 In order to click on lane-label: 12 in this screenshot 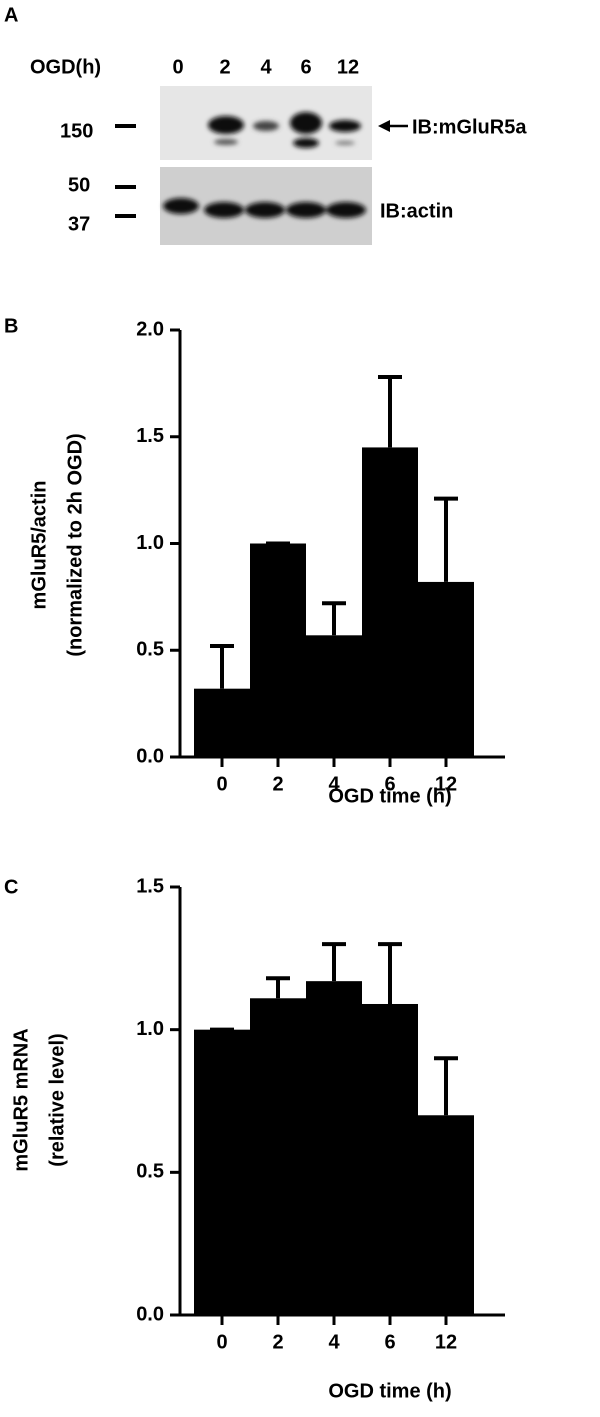, I will do `click(348, 67)`.